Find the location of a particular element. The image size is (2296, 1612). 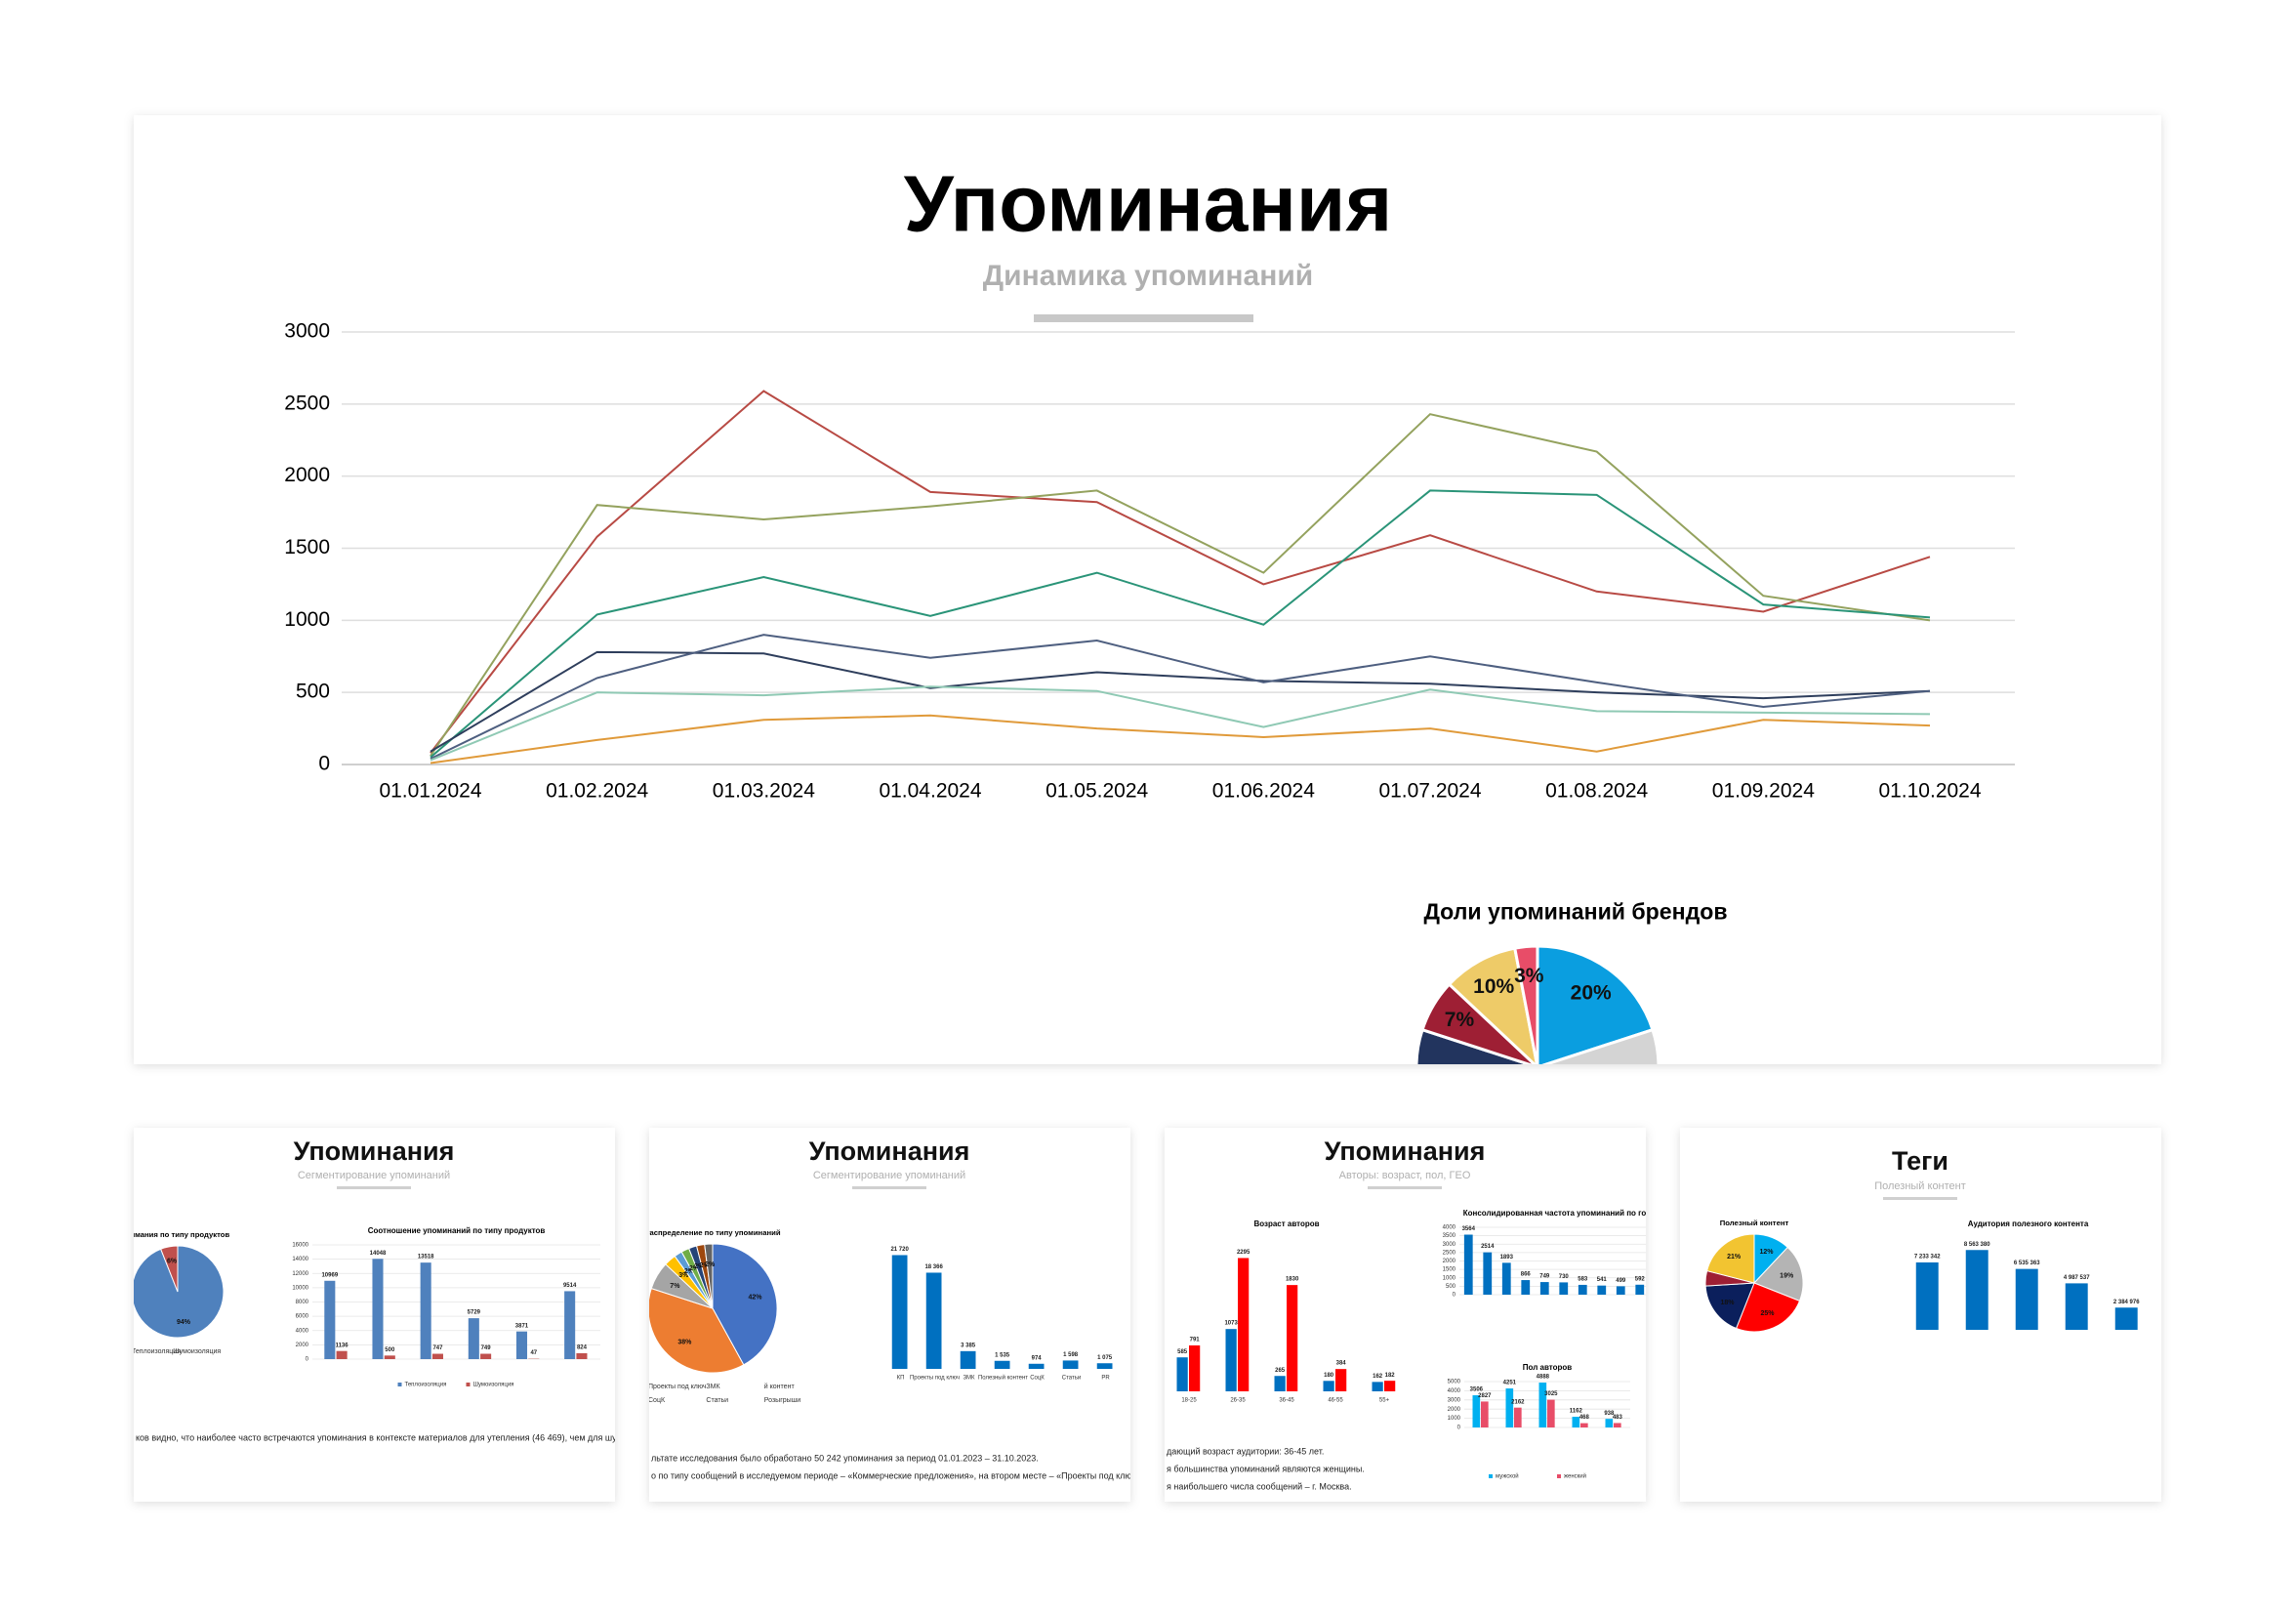

x-tick-label: 01.04.2024 is located at coordinates (930, 791).